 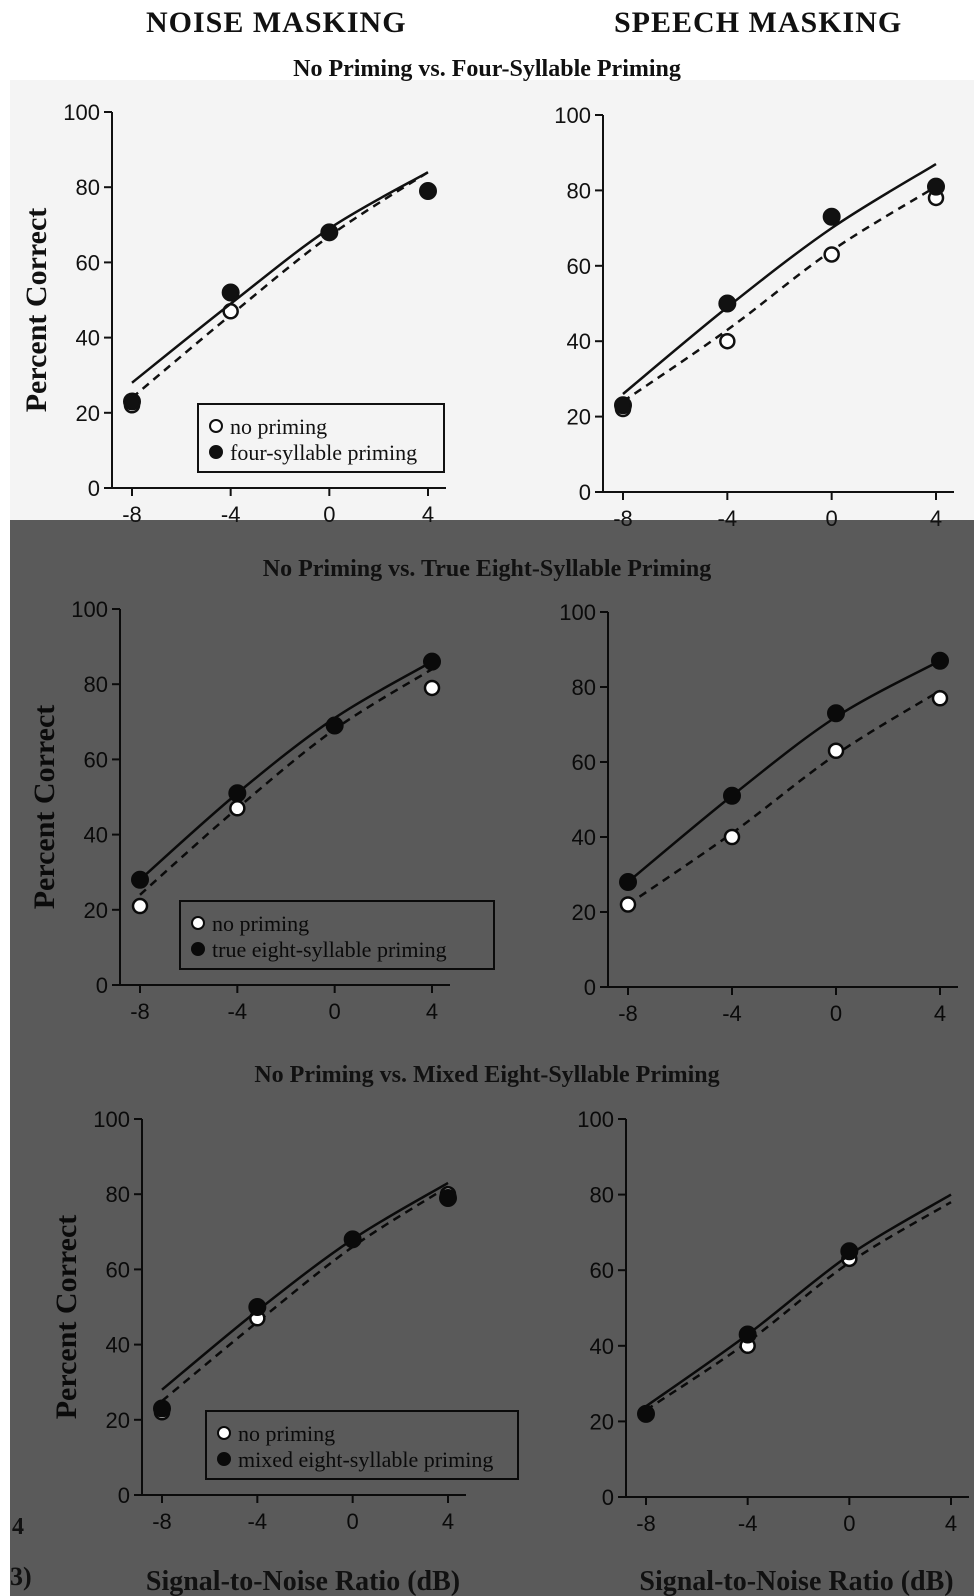 I want to click on r2c1-x-tick-label: 4, so click(x=432, y=1011).